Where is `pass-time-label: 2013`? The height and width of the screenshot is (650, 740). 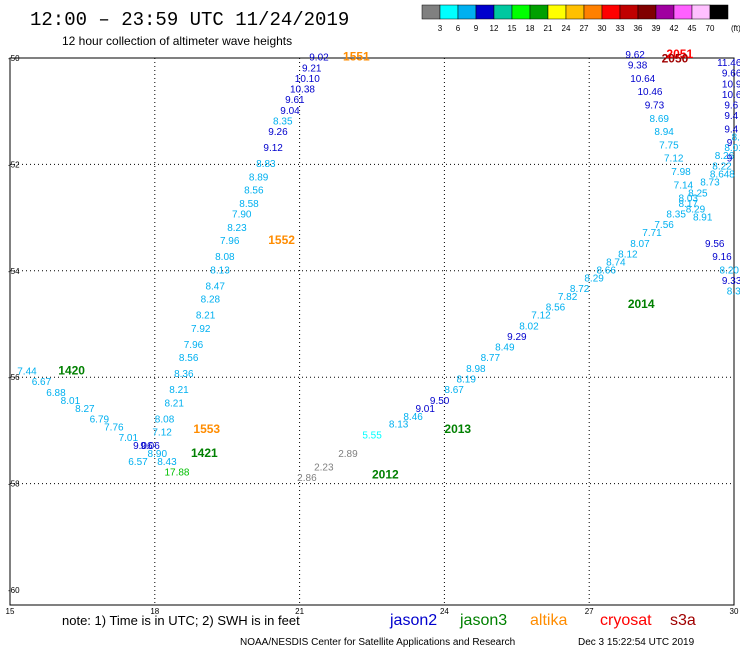 pass-time-label: 2013 is located at coordinates (457, 429).